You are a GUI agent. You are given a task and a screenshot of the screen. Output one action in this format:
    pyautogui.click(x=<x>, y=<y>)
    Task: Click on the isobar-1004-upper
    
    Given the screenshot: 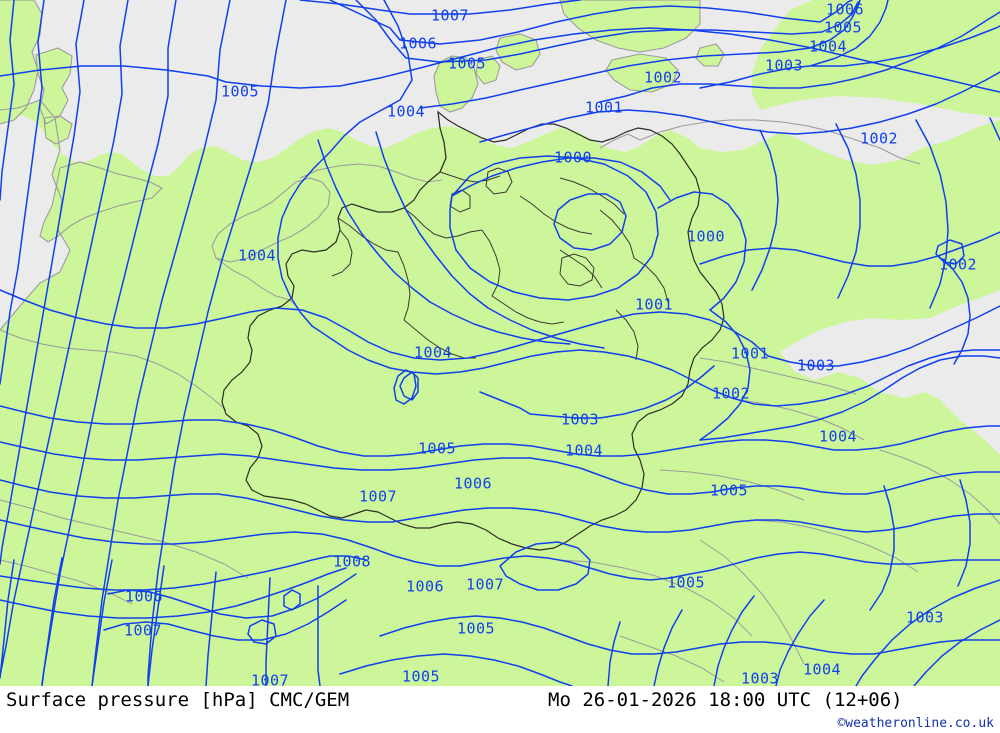 What is the action you would take?
    pyautogui.click(x=345, y=163)
    